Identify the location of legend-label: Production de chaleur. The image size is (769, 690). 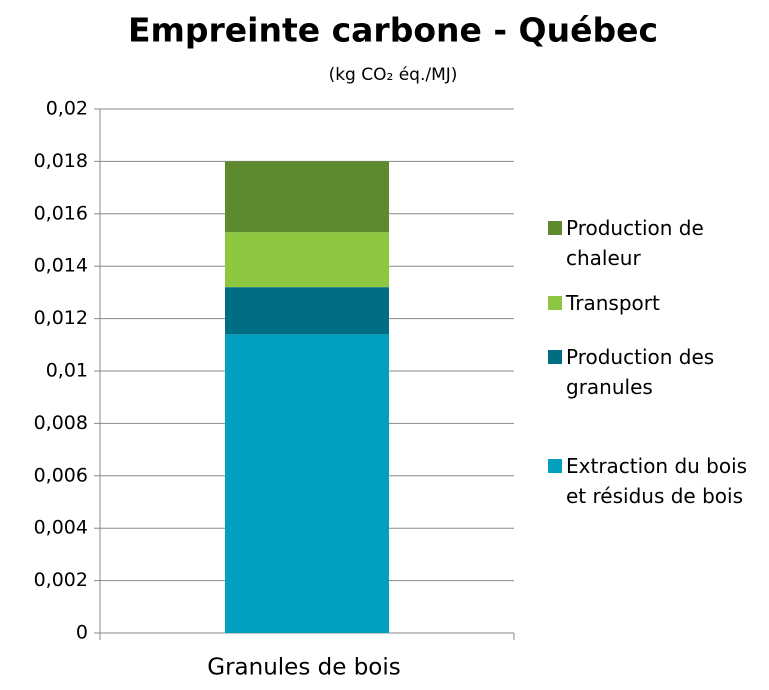
(635, 243).